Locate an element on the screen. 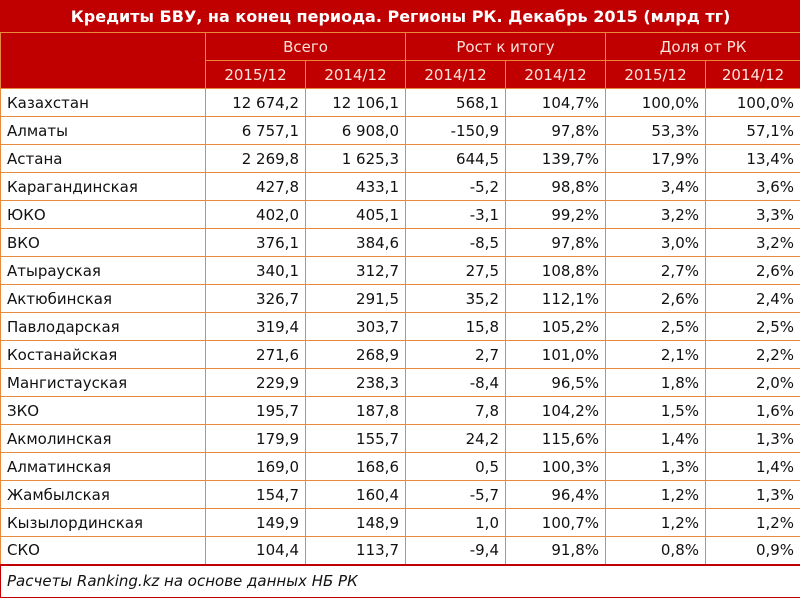 The height and width of the screenshot is (598, 800). value-cell: 97,8% is located at coordinates (556, 243).